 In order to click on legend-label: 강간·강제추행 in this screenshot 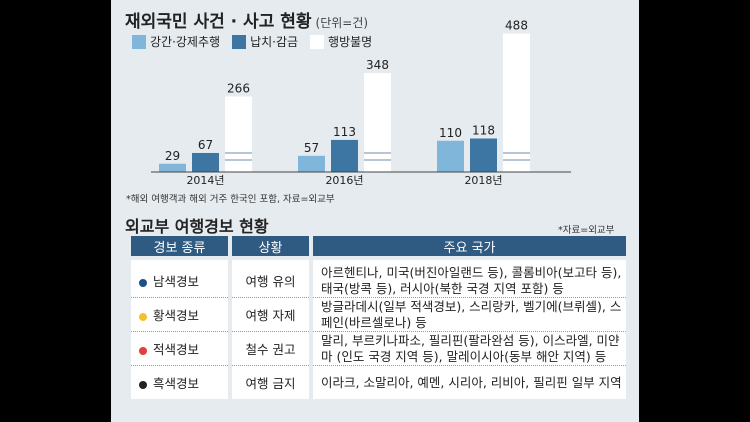, I will do `click(185, 42)`.